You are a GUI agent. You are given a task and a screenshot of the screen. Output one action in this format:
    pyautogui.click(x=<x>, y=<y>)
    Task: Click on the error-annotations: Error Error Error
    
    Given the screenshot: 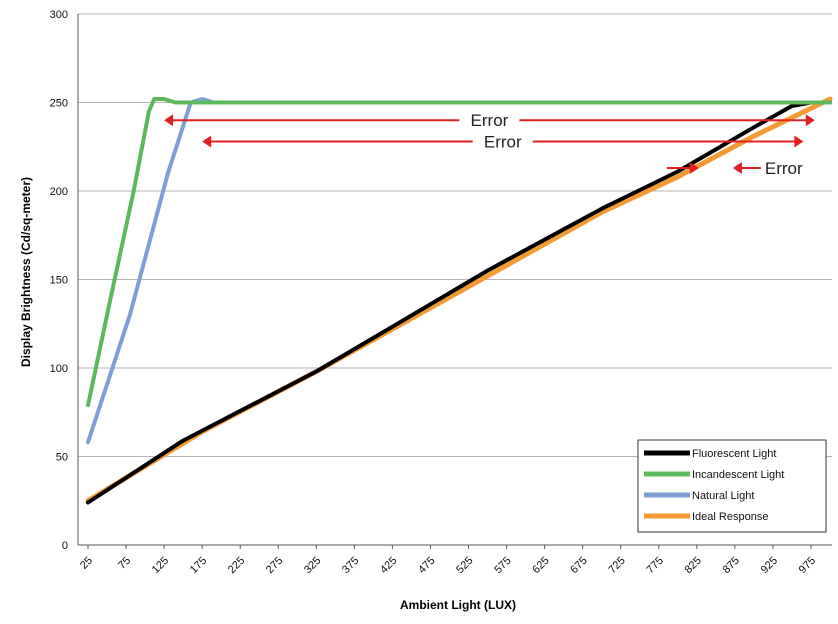 What is the action you would take?
    pyautogui.click(x=489, y=144)
    